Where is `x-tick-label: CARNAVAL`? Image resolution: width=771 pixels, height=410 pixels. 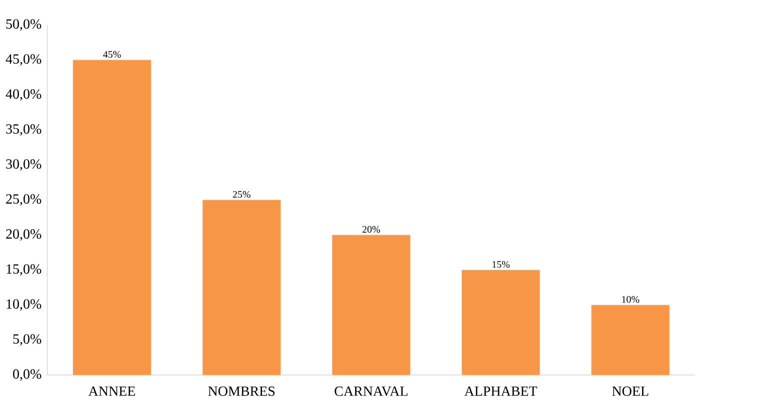 x-tick-label: CARNAVAL is located at coordinates (371, 391).